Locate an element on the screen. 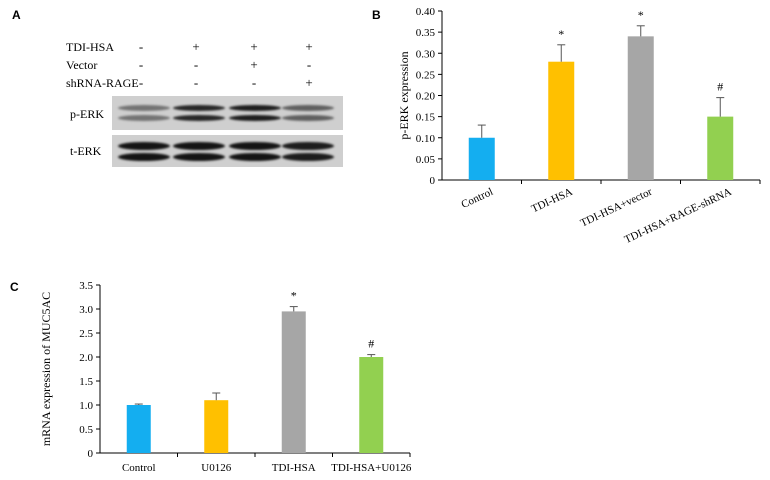  t-erk-blot is located at coordinates (227, 151).